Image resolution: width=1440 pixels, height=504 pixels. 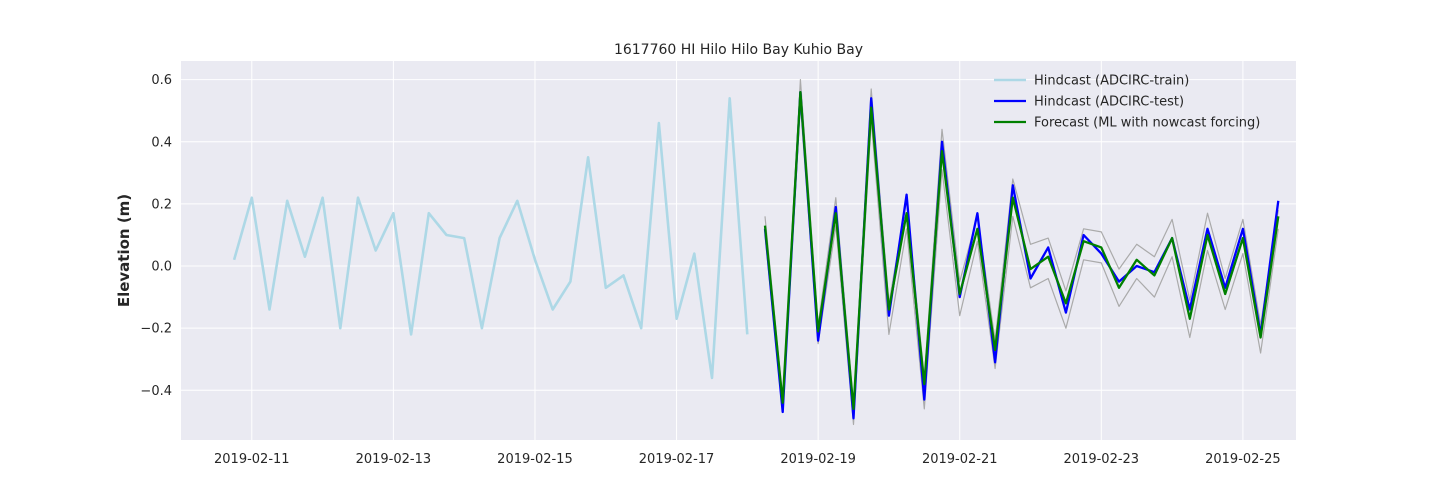 What do you see at coordinates (1147, 123) in the screenshot?
I see `legend-label: Forecast (ML with nowcast forcing)` at bounding box center [1147, 123].